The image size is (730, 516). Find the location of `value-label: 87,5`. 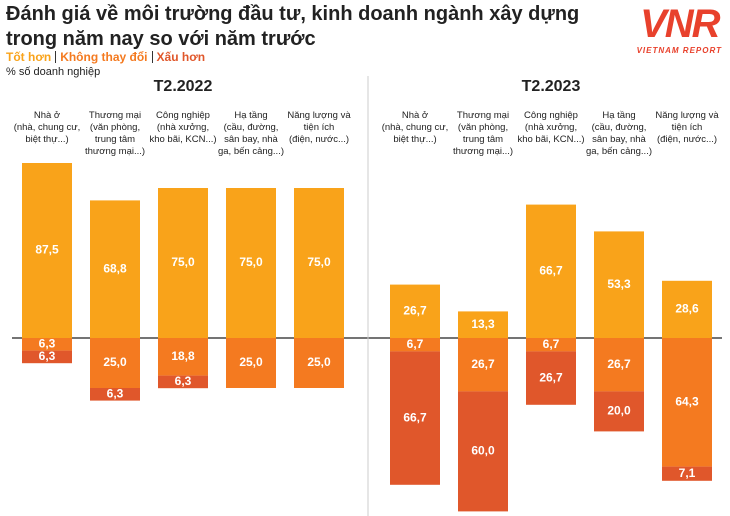

value-label: 87,5 is located at coordinates (47, 250).